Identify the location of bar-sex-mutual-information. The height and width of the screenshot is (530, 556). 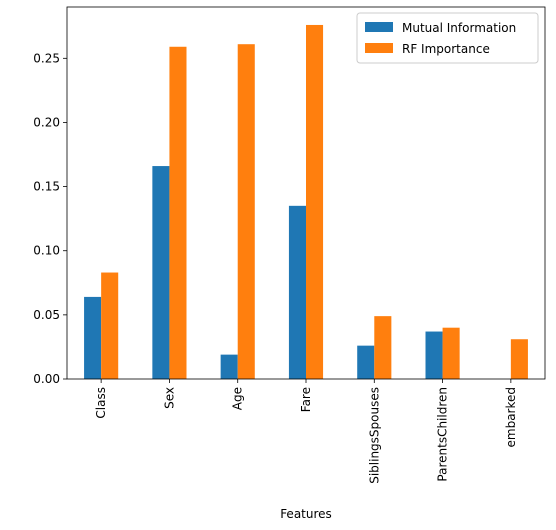
(161, 272).